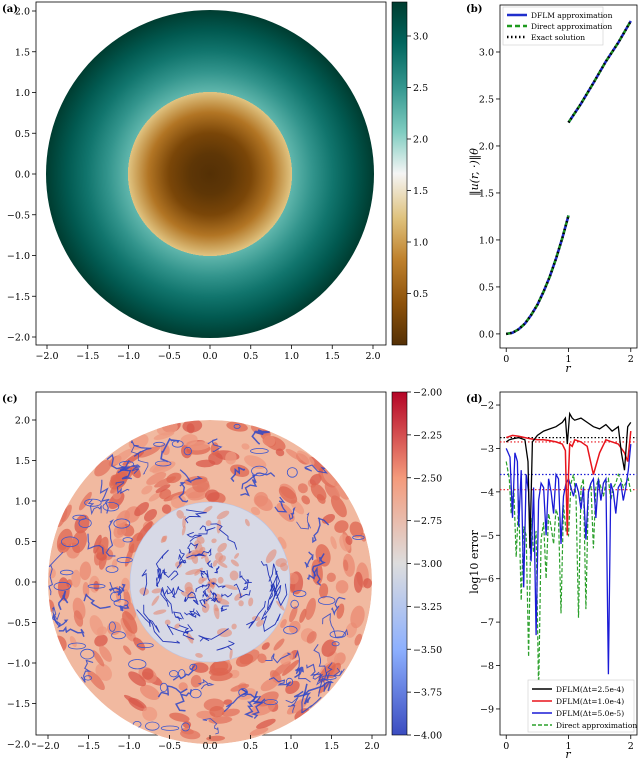  I want to click on panel-a-cbar-tick-label: 2.5, so click(420, 88).